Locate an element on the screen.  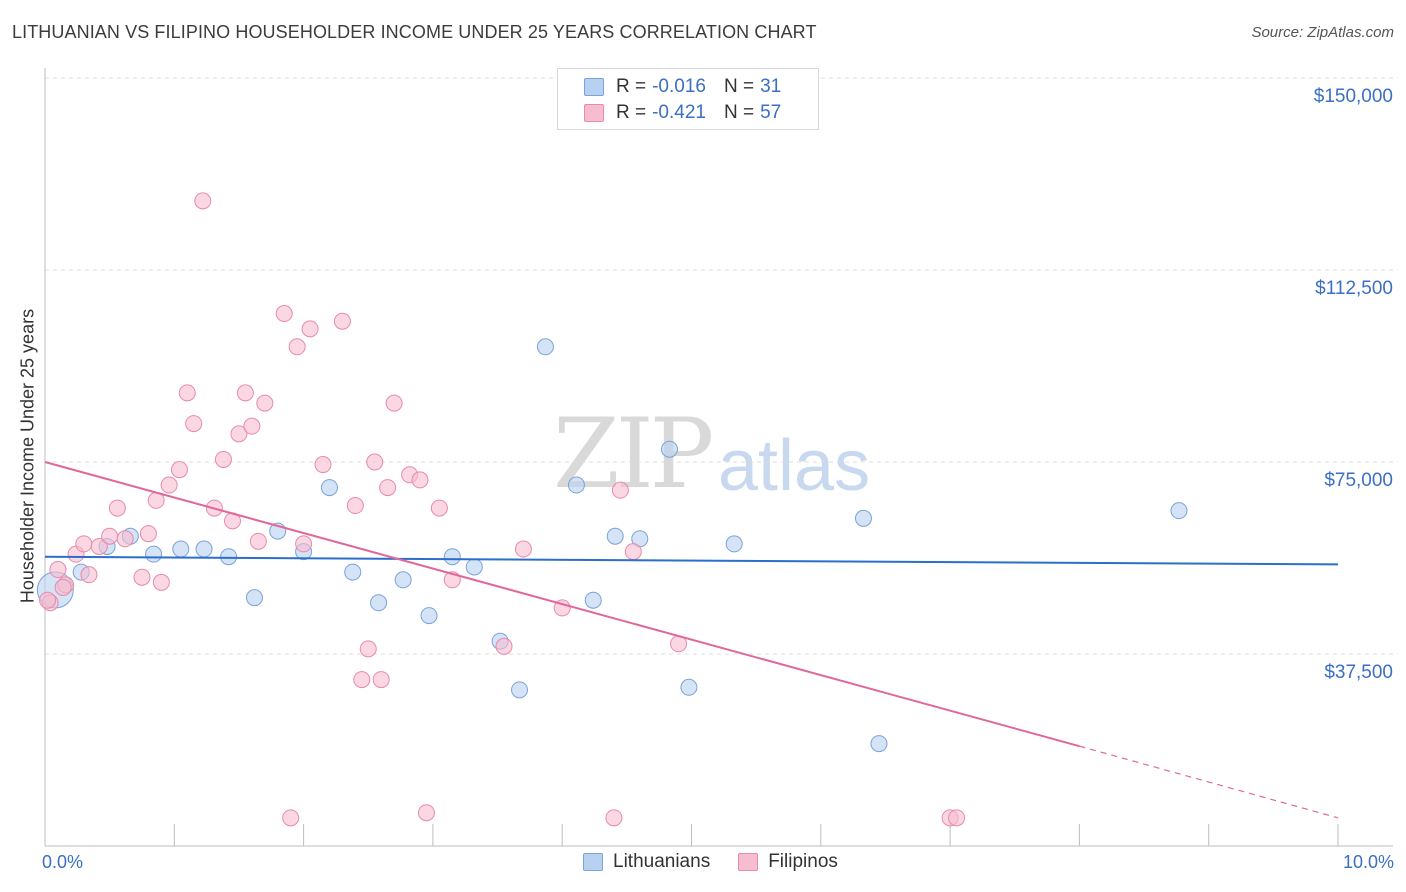
legend-n-value: 31 is located at coordinates (771, 86).